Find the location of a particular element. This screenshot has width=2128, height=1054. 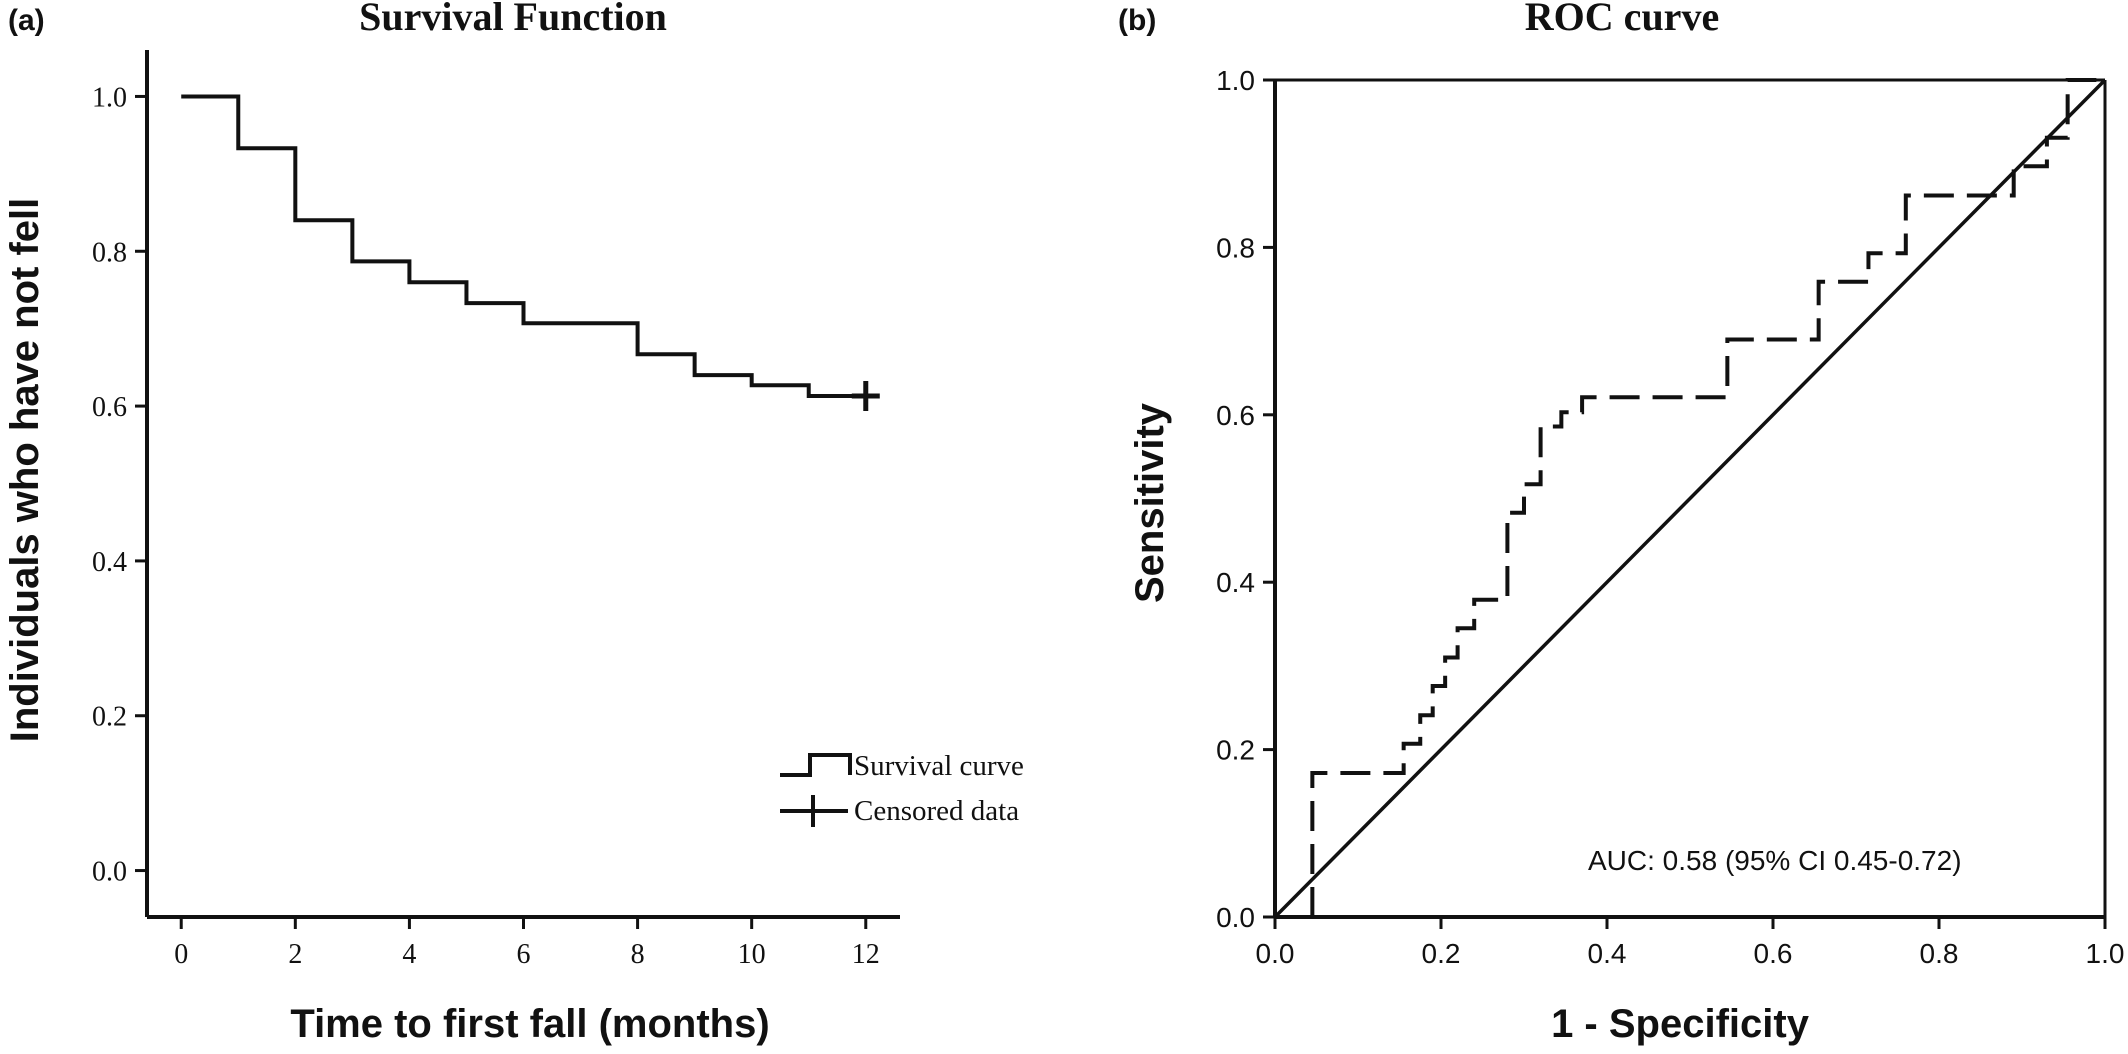

roc-xlabel: 1 - Specificity is located at coordinates (1680, 1024).